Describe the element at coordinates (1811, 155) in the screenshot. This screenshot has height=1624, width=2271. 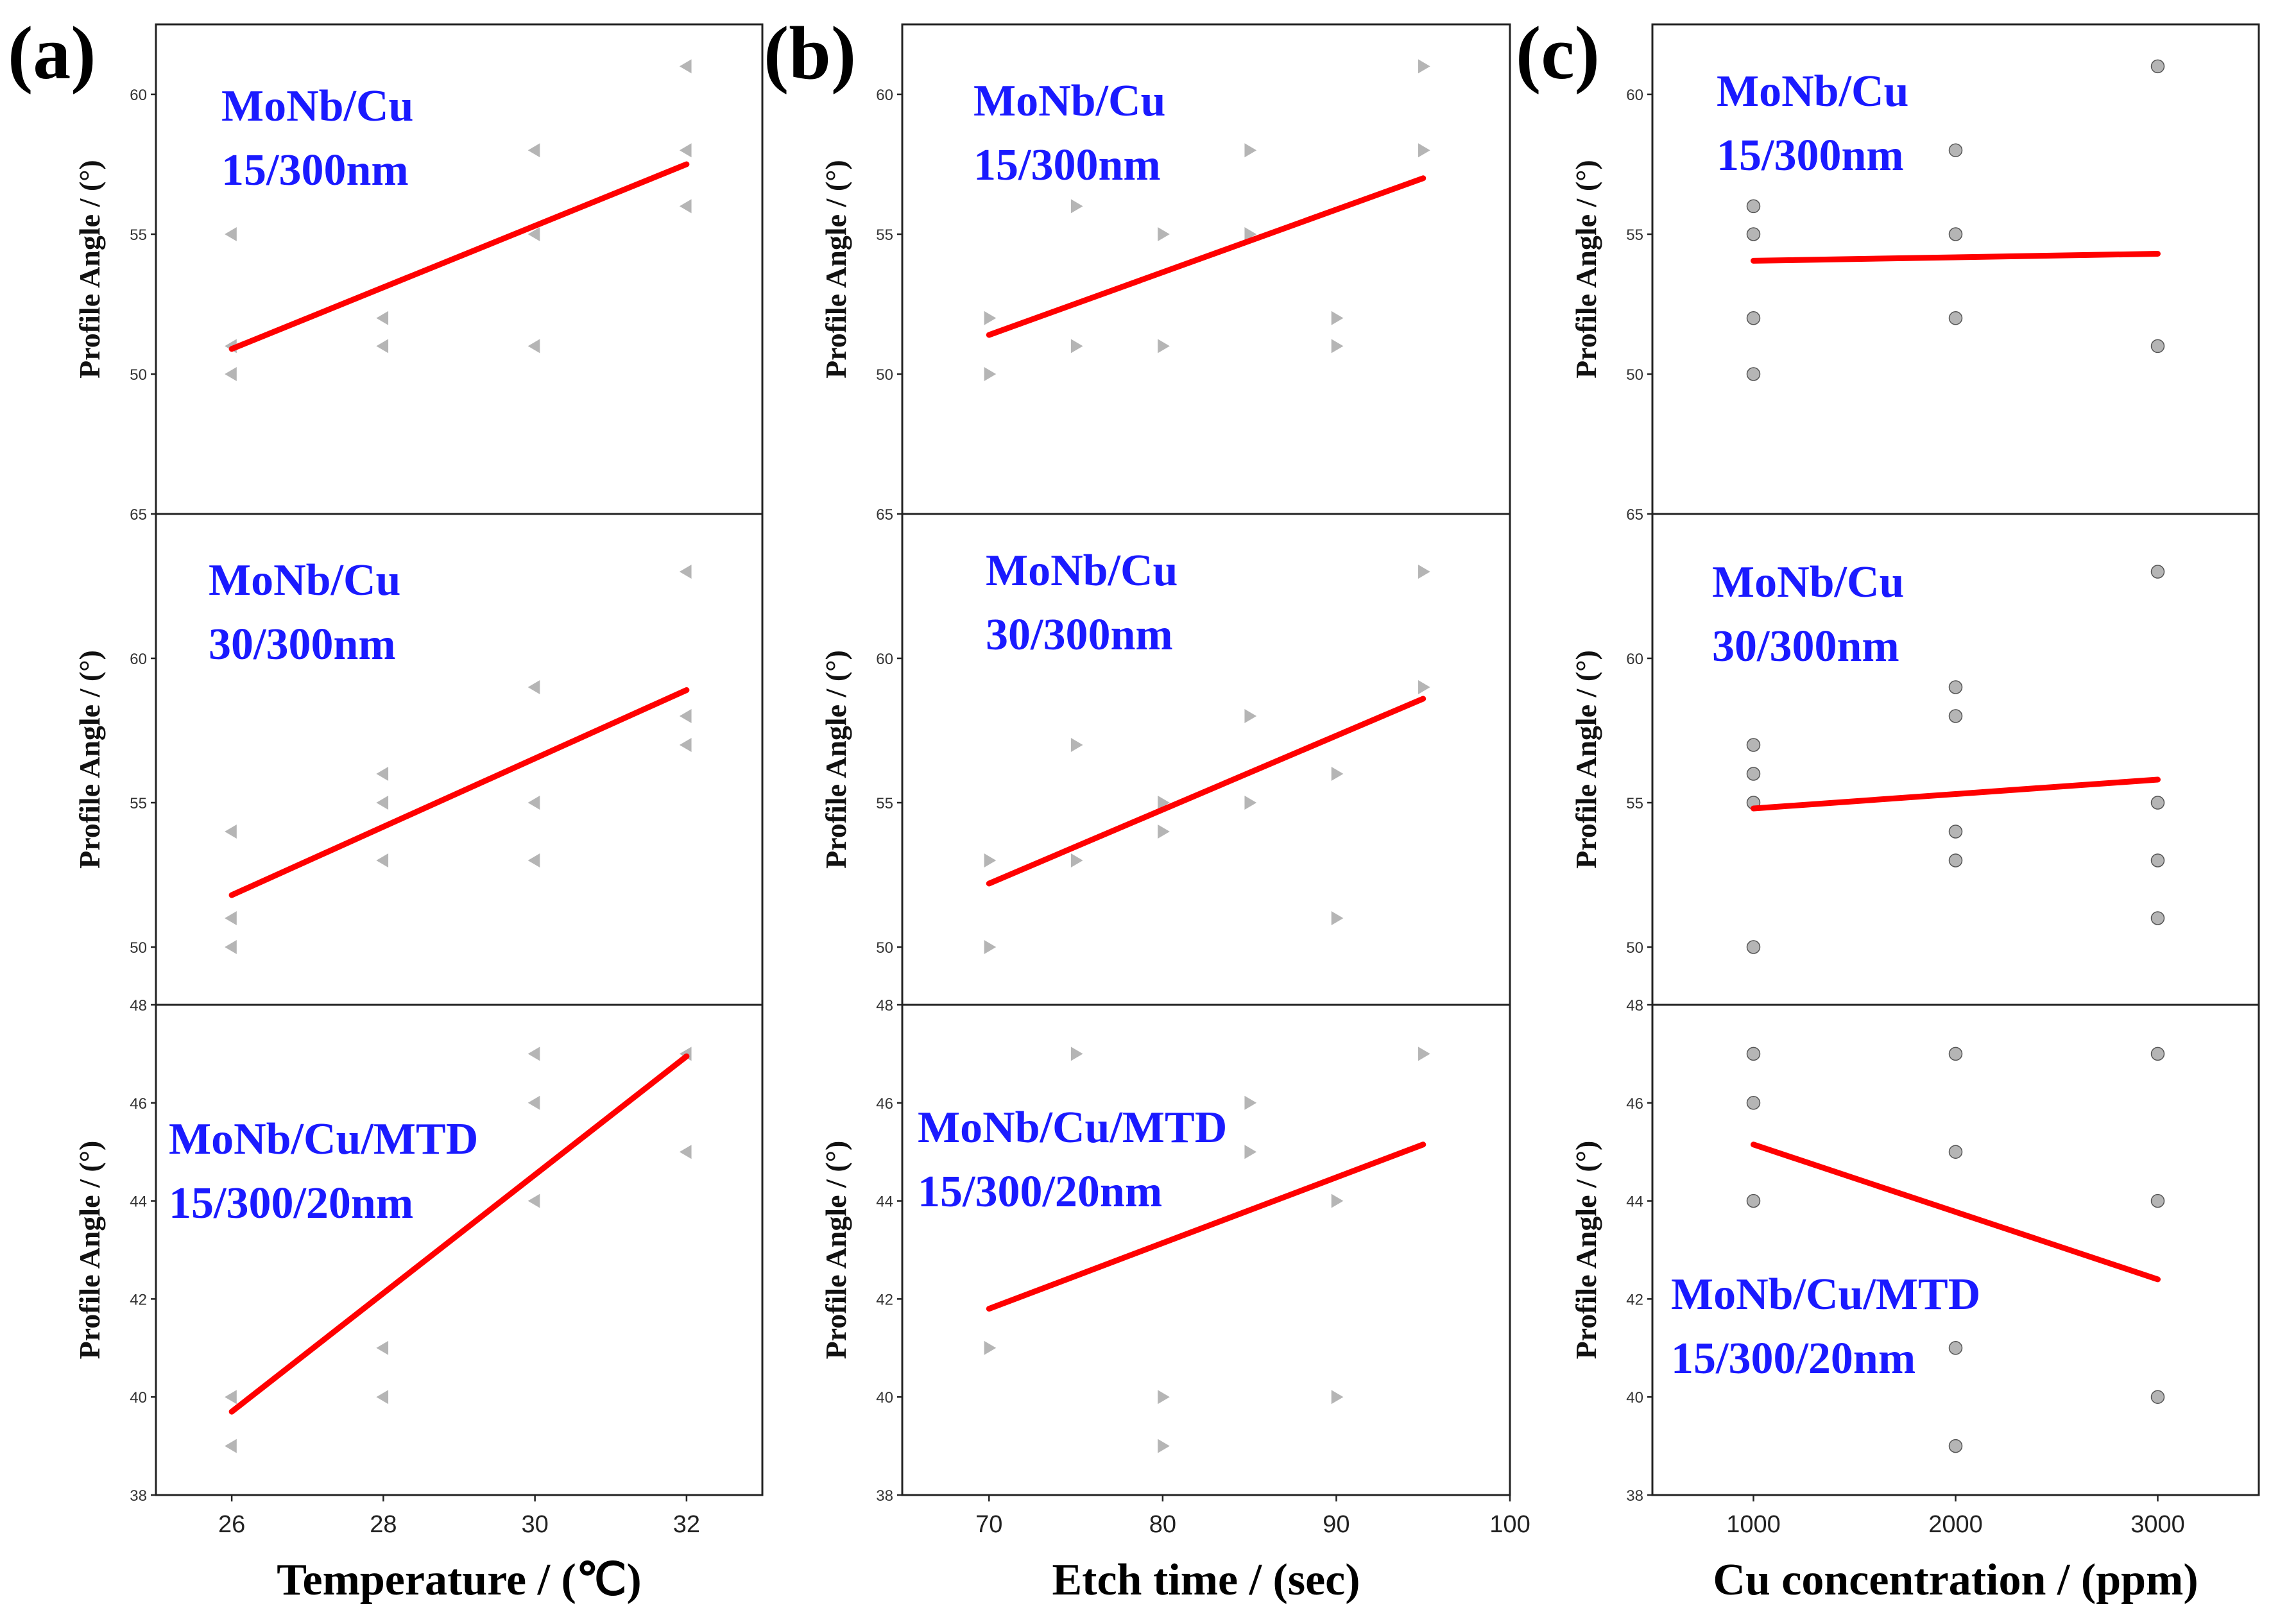
I see `sample-thickness: 15/300nm` at that location.